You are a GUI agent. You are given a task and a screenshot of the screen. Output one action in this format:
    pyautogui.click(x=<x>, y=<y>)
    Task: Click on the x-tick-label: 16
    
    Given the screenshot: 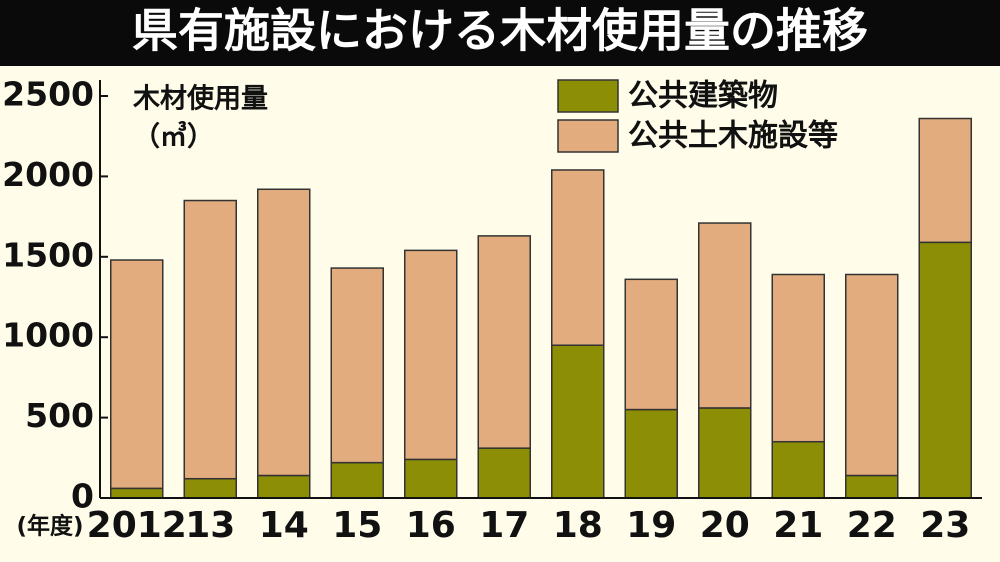 What is the action you would take?
    pyautogui.click(x=431, y=525)
    